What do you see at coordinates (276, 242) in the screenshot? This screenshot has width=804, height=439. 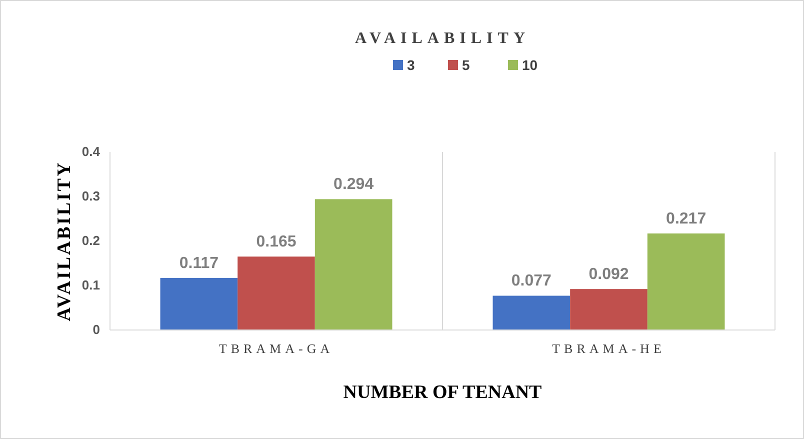 I see `data-label: 0.165` at bounding box center [276, 242].